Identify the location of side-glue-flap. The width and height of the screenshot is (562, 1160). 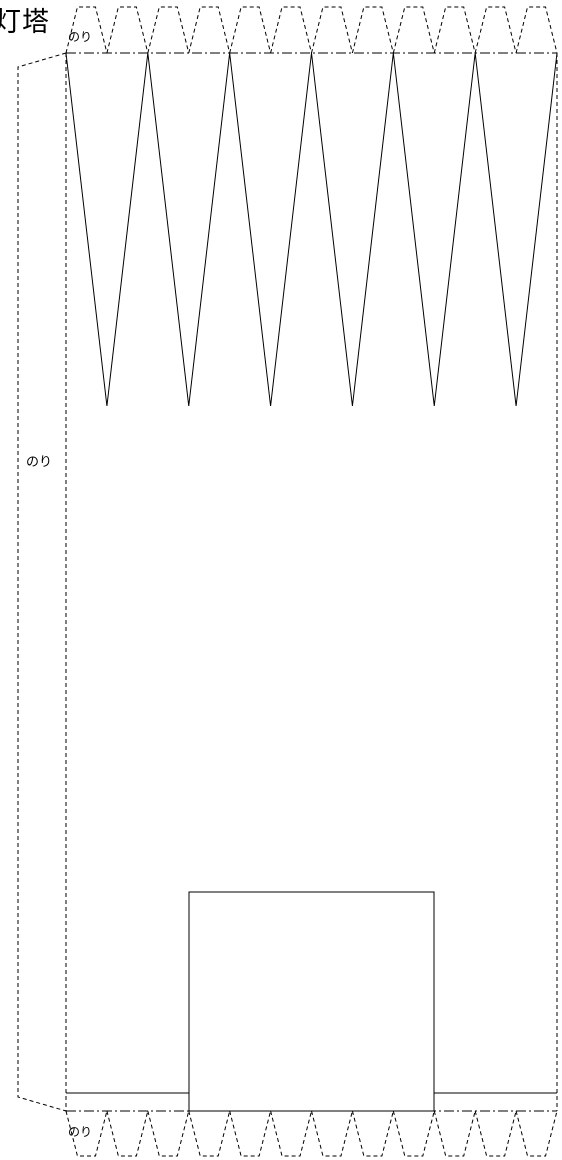
(42, 582).